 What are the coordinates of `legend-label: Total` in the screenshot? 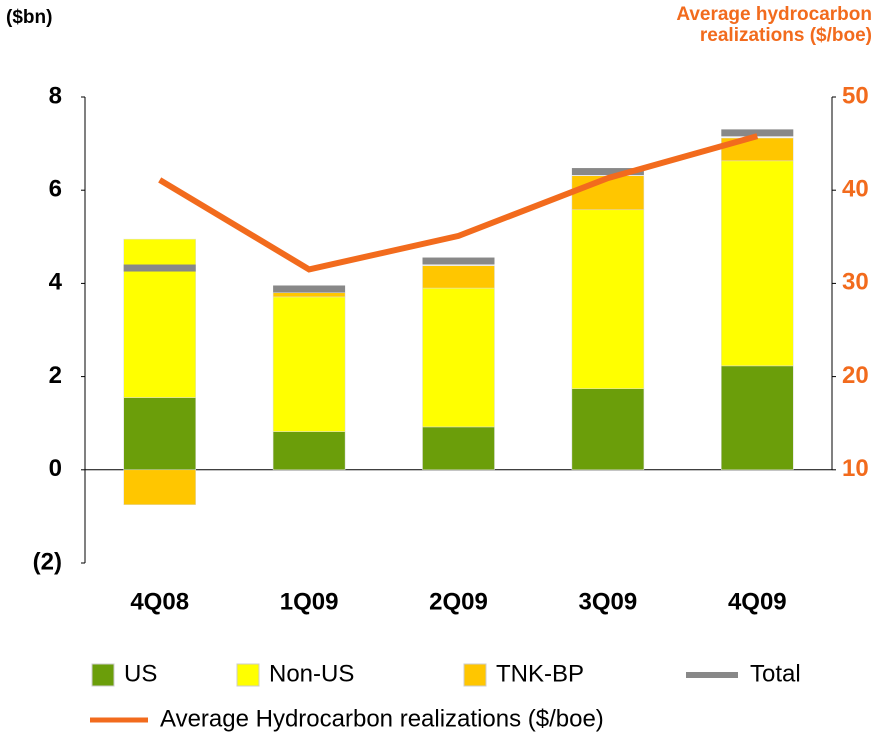 It's located at (775, 673).